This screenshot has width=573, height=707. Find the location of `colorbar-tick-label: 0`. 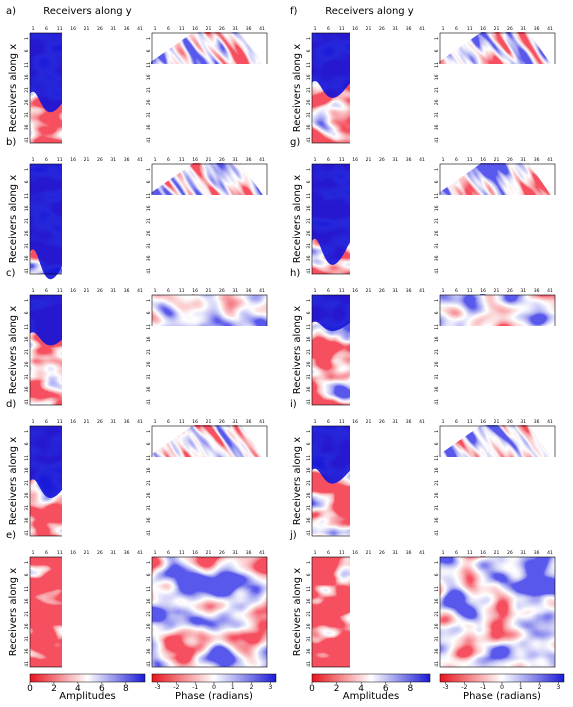

colorbar-tick-label: 0 is located at coordinates (30, 689).